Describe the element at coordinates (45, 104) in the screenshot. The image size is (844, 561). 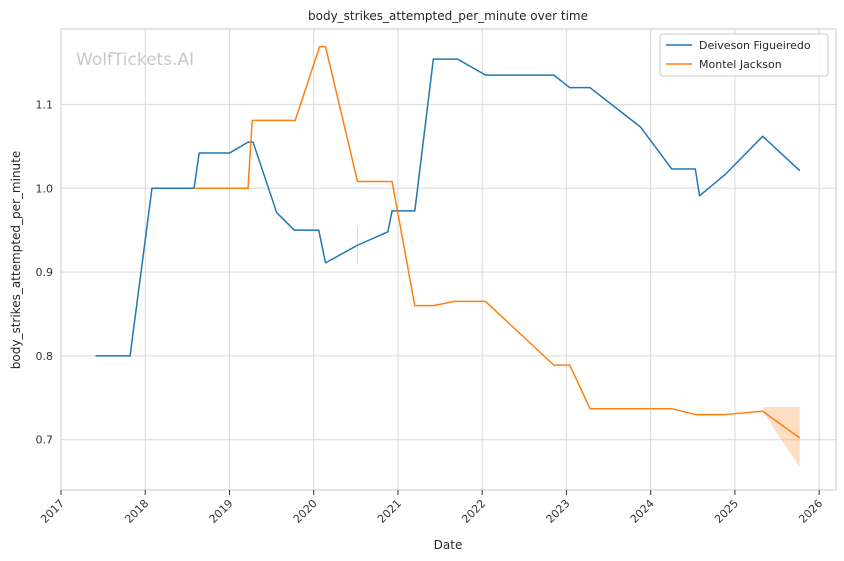
I see `y-tick-label: 1.1` at that location.